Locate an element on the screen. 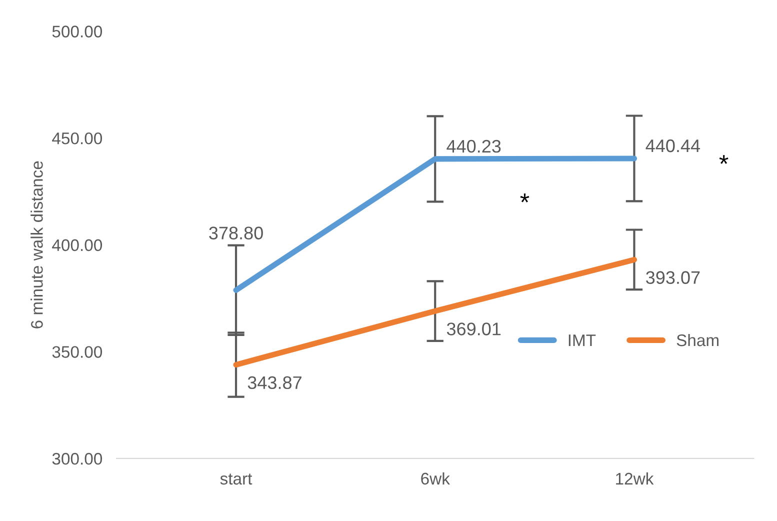  y-tick-label: 300.00 is located at coordinates (77, 458).